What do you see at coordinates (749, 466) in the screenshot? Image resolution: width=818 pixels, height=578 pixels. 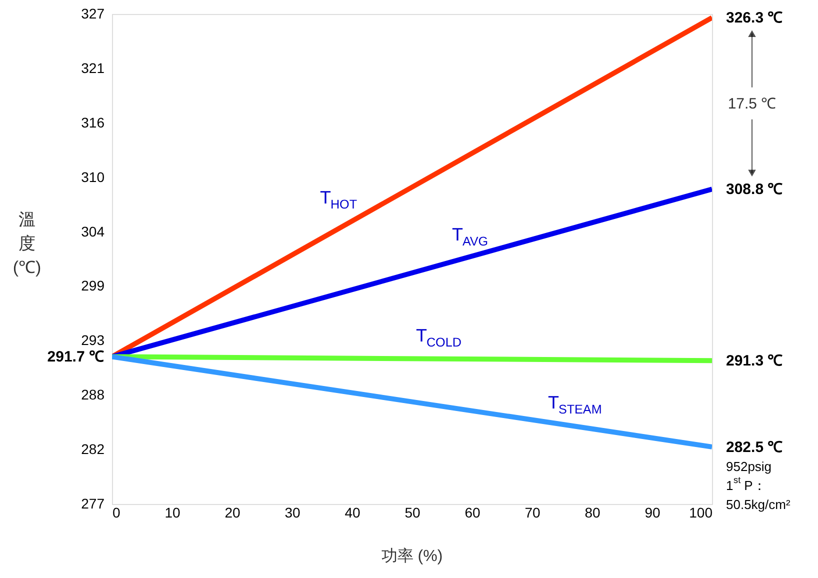 I see `text: 952psig` at bounding box center [749, 466].